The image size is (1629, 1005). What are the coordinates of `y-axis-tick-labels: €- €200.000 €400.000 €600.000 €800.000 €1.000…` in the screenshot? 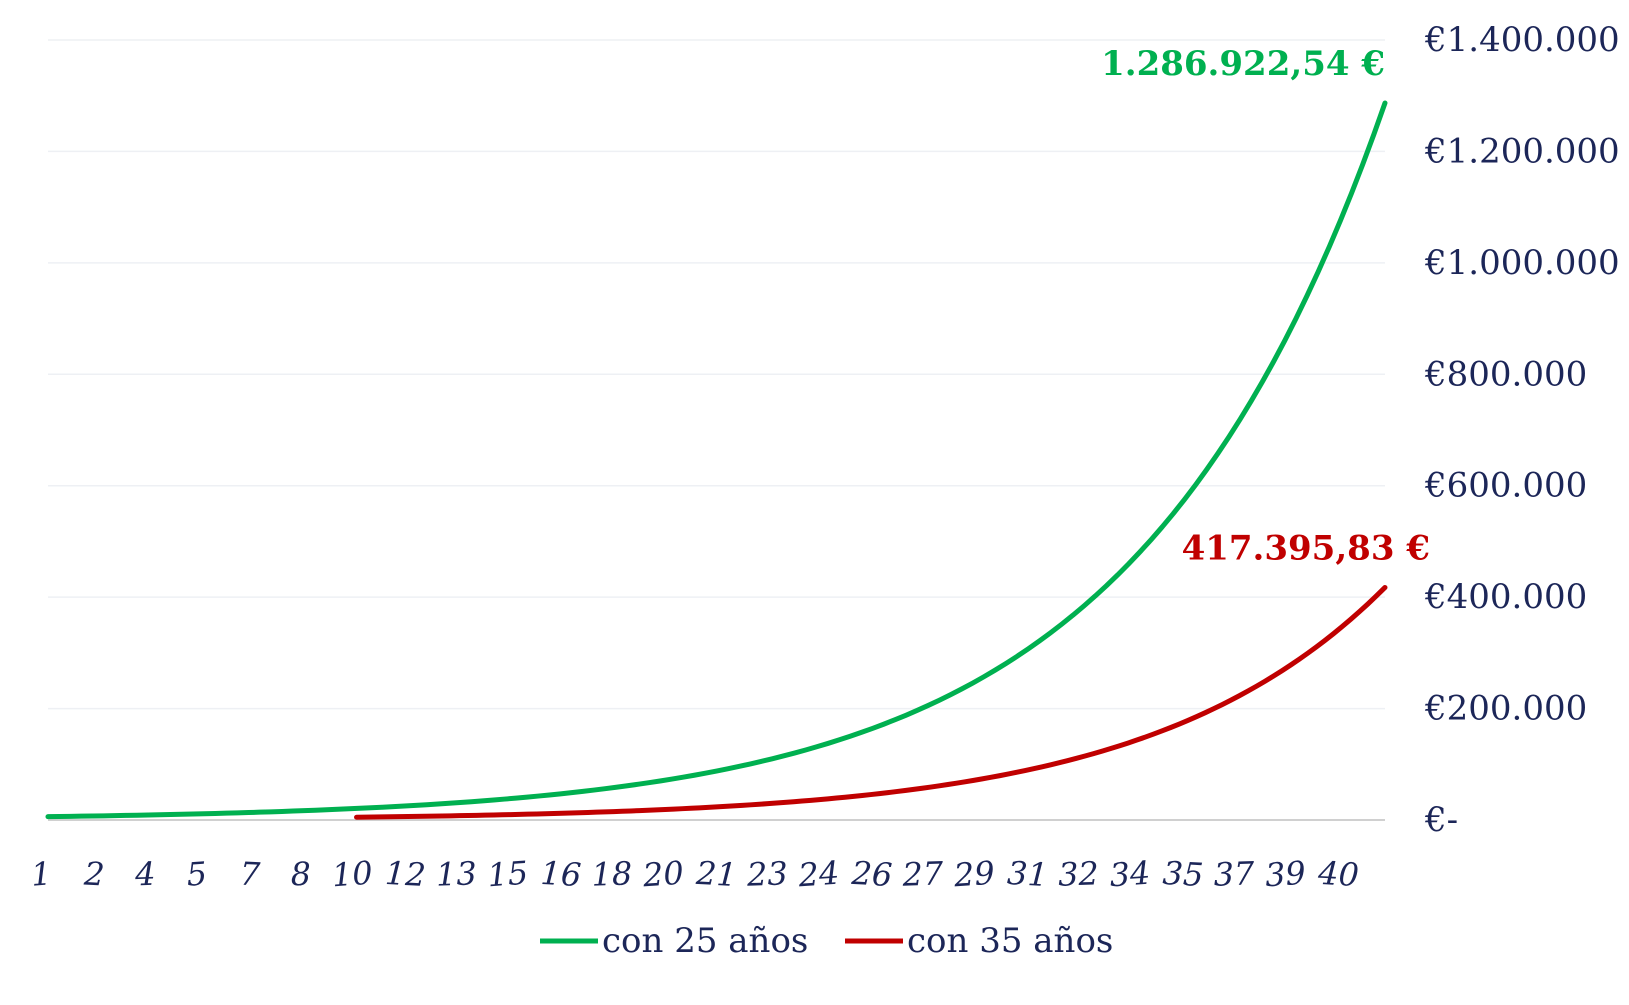 It's located at (1522, 430).